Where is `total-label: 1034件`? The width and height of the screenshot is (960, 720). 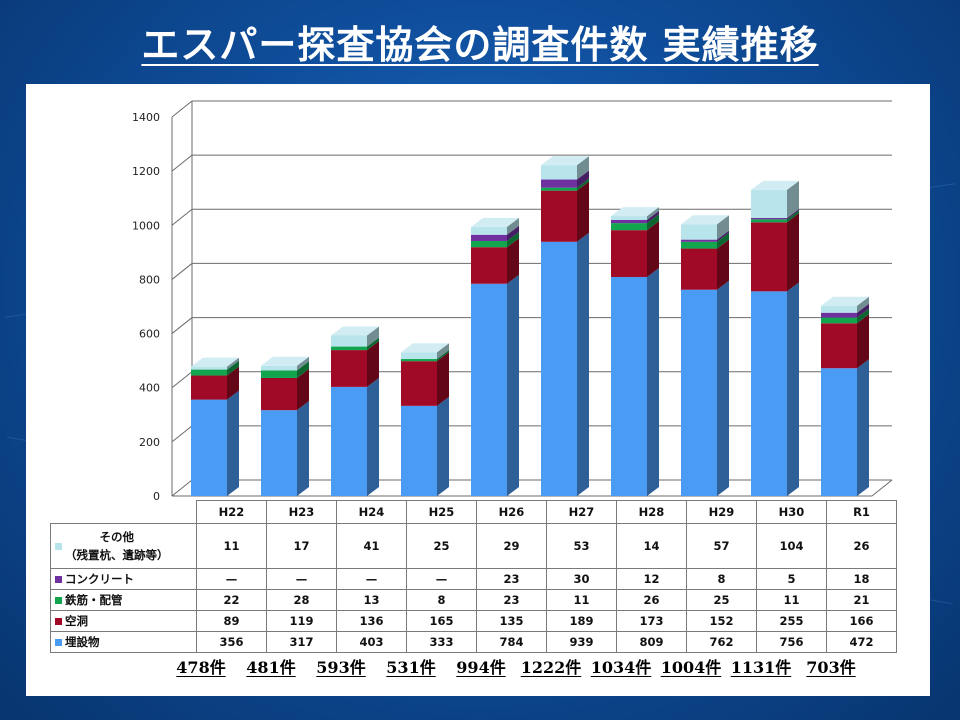 total-label: 1034件 is located at coordinates (621, 667).